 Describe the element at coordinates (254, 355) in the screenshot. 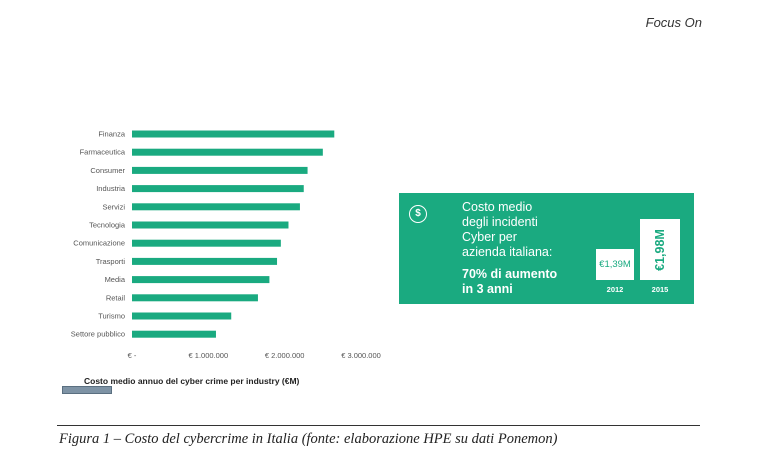

I see `x-tick-labels: € - € 1.000.000 € 2.000.000 € 3.000.000` at that location.